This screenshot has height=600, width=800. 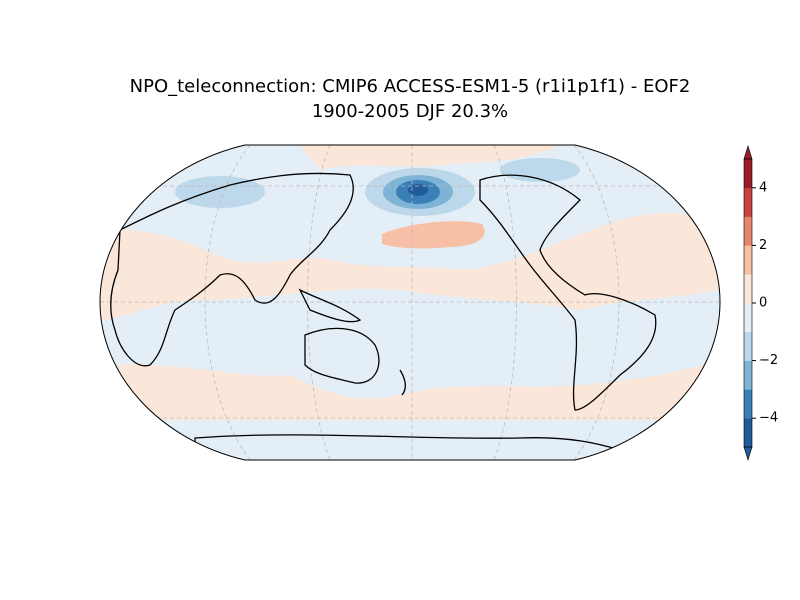 What do you see at coordinates (763, 245) in the screenshot?
I see `colorbar-tick-label: 2` at bounding box center [763, 245].